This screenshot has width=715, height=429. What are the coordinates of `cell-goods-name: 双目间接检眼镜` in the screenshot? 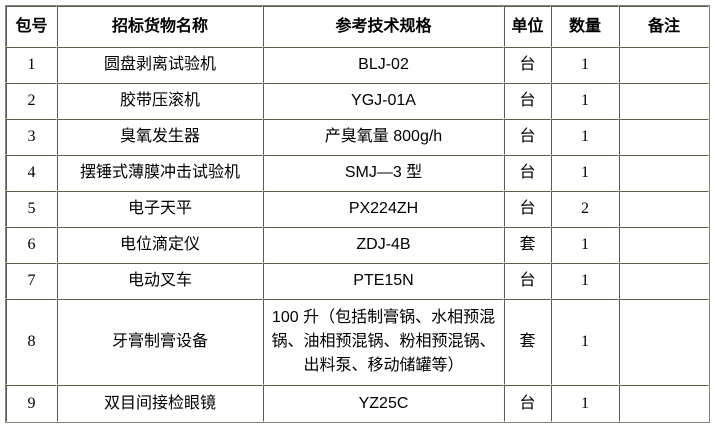 It's located at (160, 403).